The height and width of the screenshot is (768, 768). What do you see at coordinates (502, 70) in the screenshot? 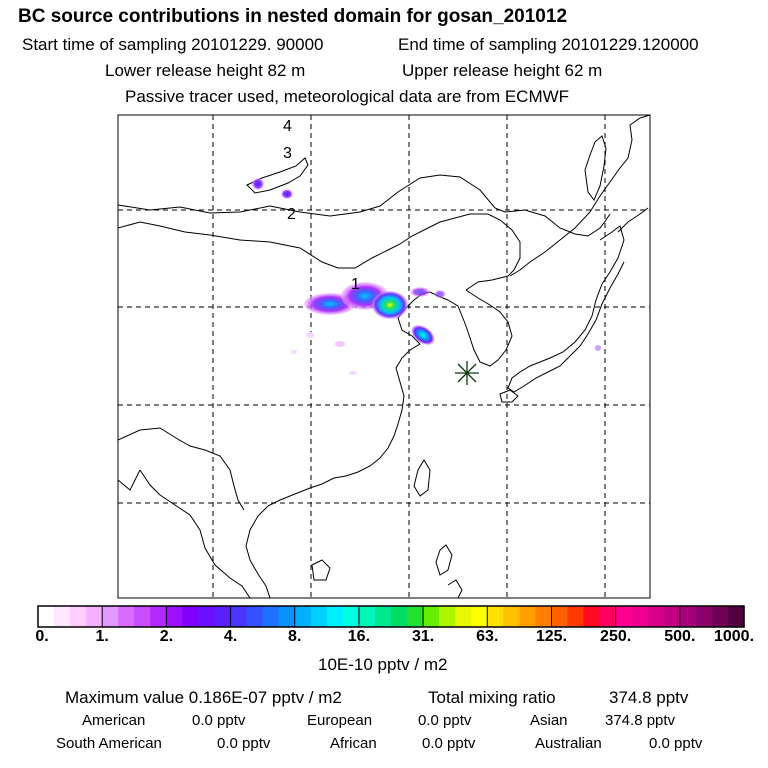
I see `upper-release-height-label: Upper release height 62 m` at bounding box center [502, 70].